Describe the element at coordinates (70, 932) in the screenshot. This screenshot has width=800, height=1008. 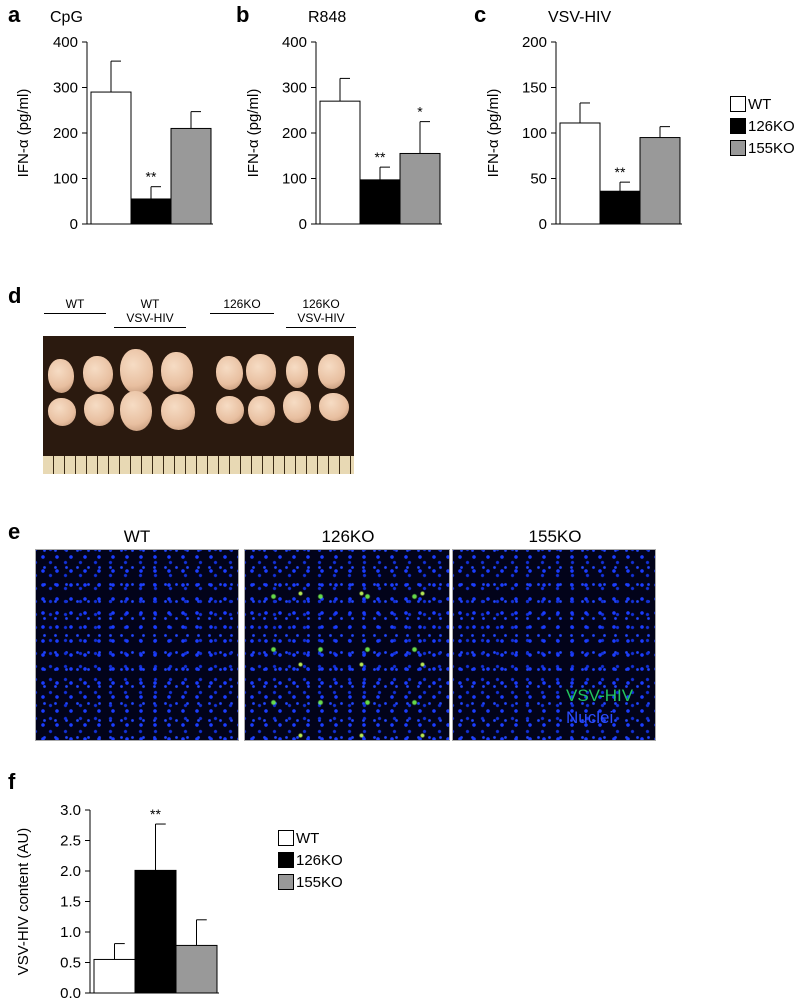
I see `y-tick-label: 1.0` at that location.